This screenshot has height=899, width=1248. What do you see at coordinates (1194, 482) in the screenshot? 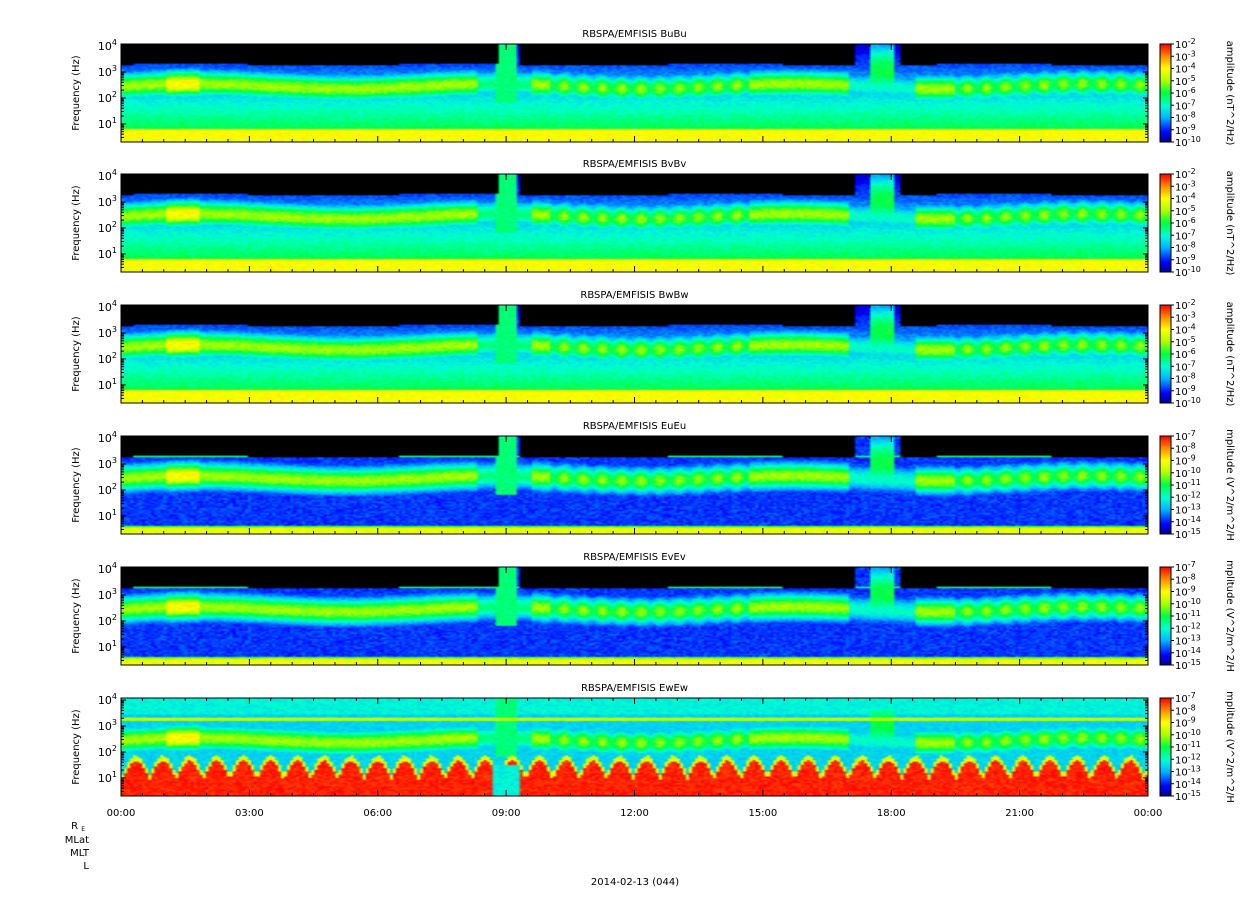
I see `colorbar-tick-exp: -11` at bounding box center [1194, 482].